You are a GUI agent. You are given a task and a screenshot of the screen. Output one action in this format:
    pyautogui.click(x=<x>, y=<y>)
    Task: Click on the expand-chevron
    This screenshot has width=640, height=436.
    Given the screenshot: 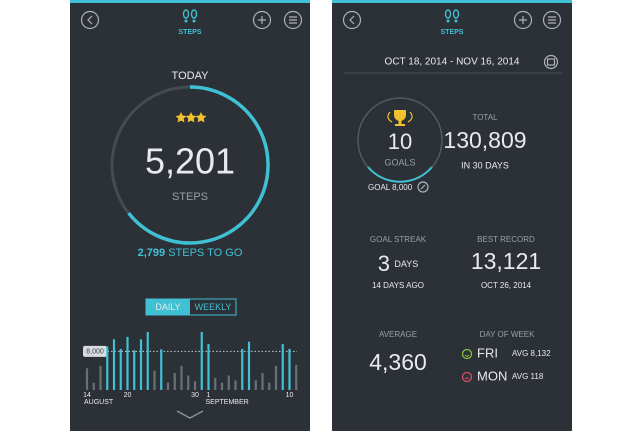 What is the action you would take?
    pyautogui.click(x=190, y=414)
    